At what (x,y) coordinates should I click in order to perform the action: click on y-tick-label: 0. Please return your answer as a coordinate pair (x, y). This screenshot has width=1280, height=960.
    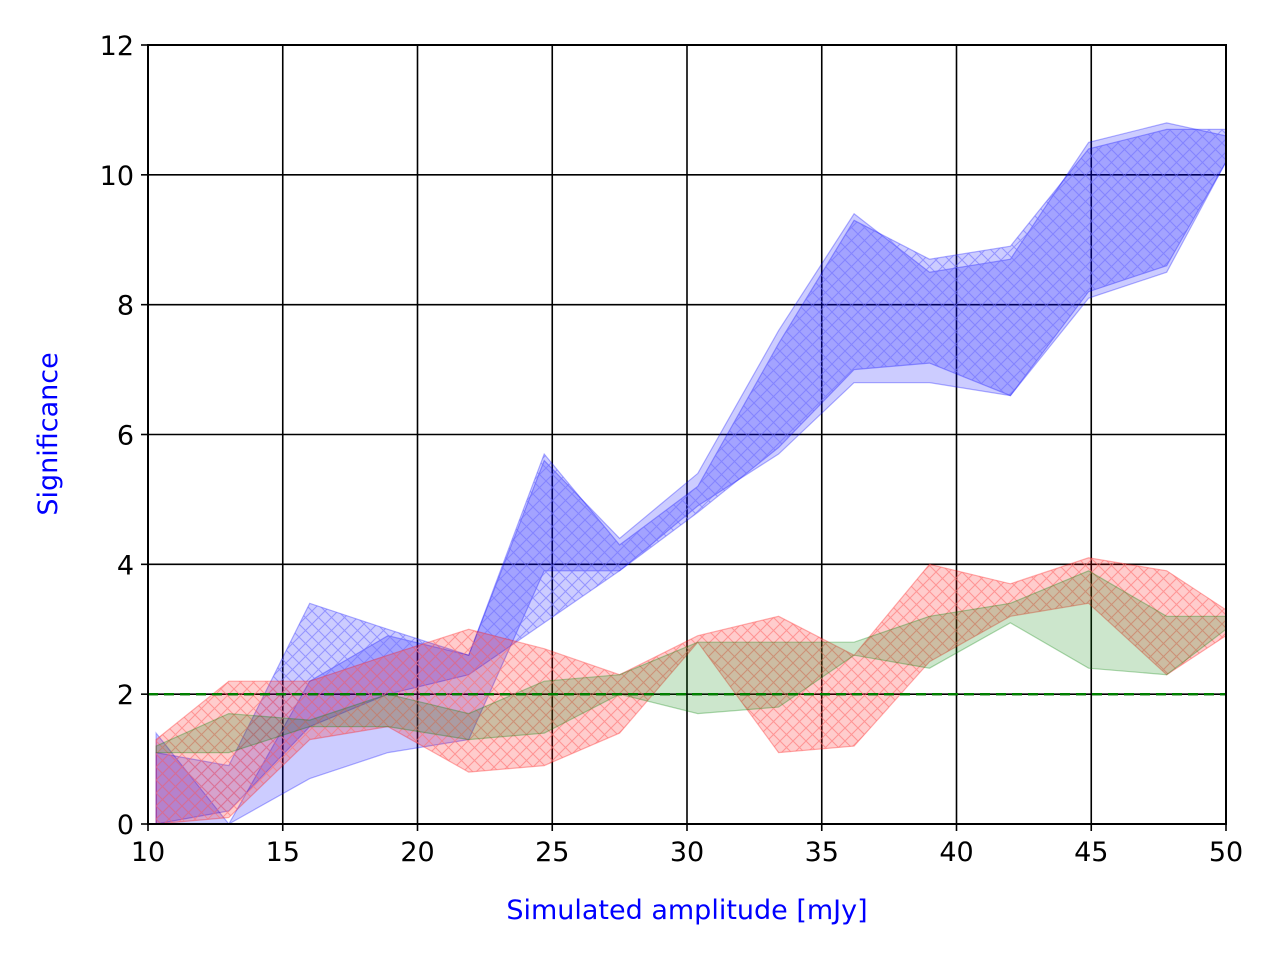
    Looking at the image, I should click on (125, 825).